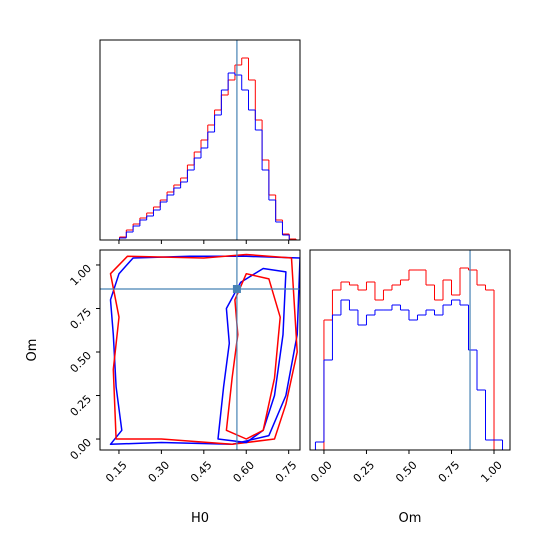  What do you see at coordinates (81, 275) in the screenshot?
I see `y-tick-label: 1.00` at bounding box center [81, 275].